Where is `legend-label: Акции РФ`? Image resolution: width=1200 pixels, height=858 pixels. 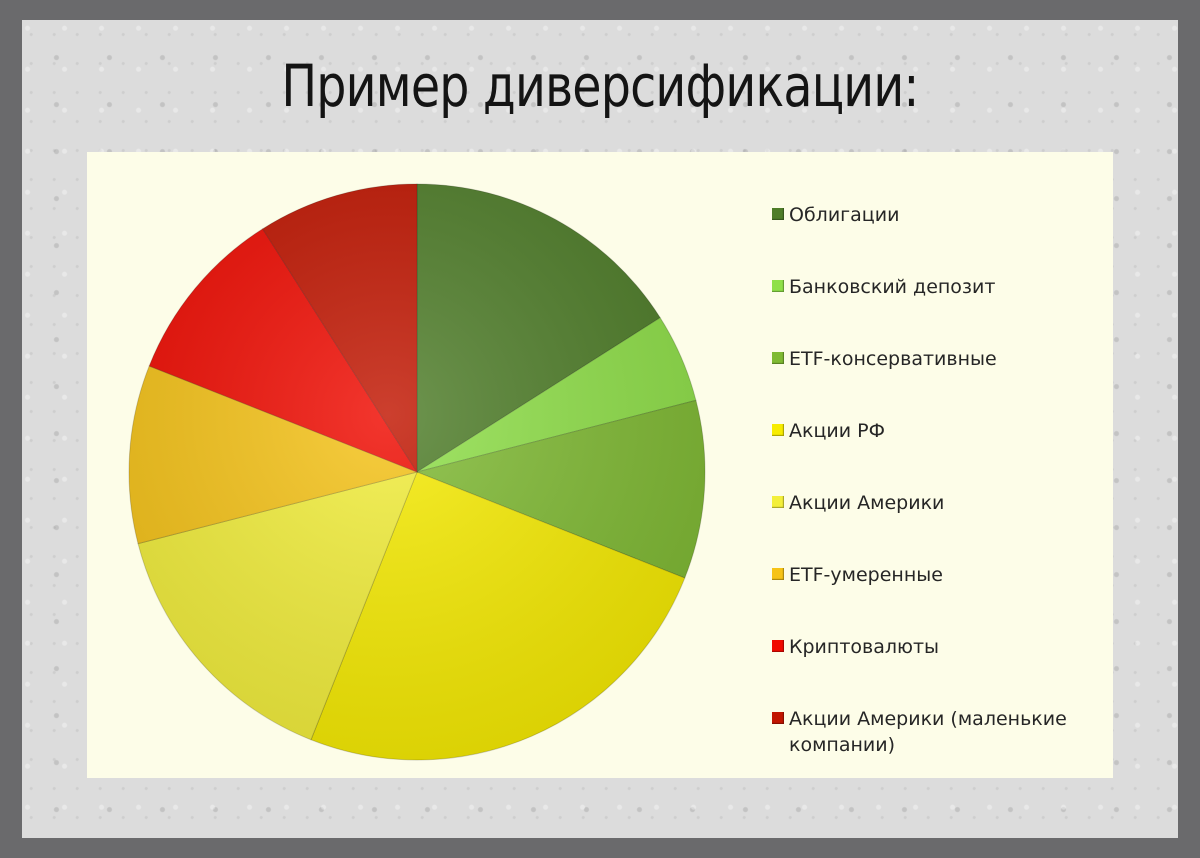
legend-label: Акции РФ is located at coordinates (837, 431).